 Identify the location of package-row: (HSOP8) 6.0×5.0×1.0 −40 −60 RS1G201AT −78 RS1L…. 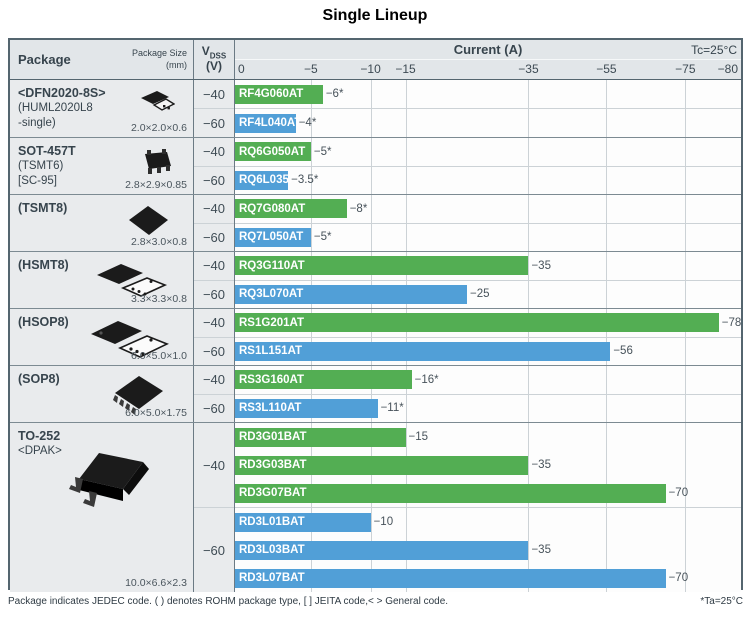
(375, 336).